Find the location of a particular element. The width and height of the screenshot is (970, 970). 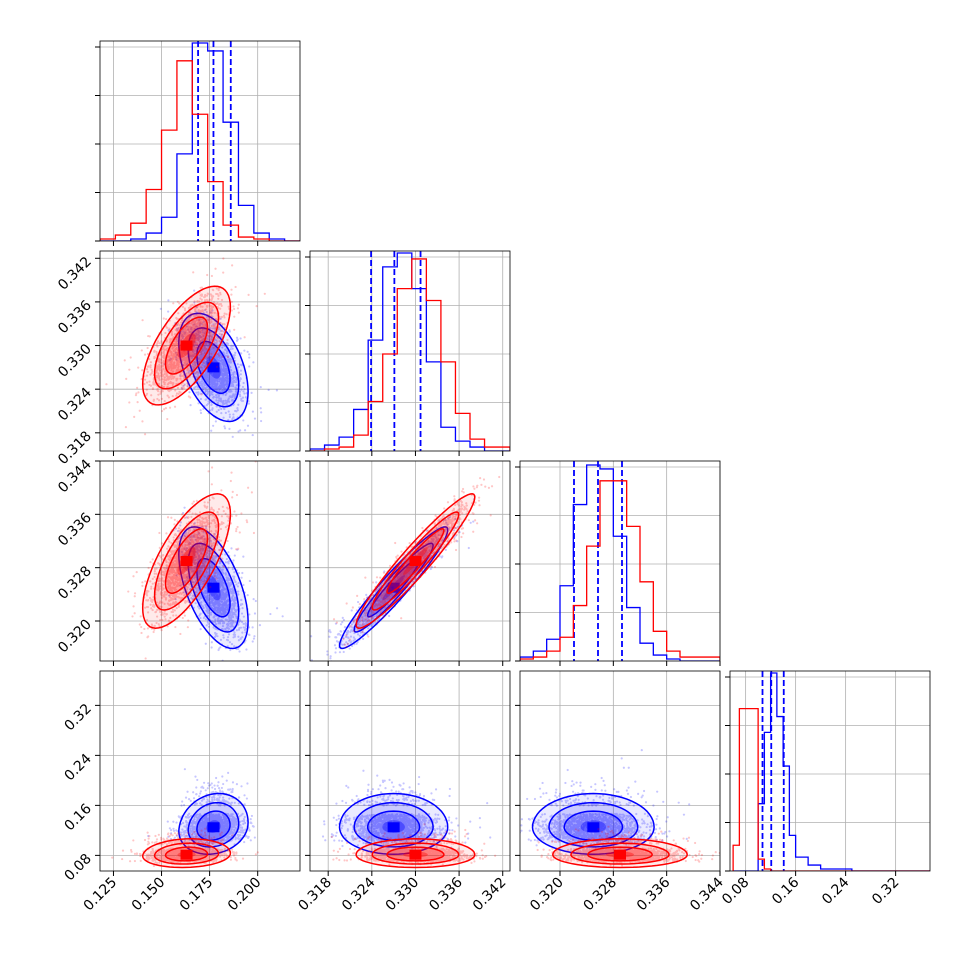

density-peak-red is located at coordinates (186, 345).